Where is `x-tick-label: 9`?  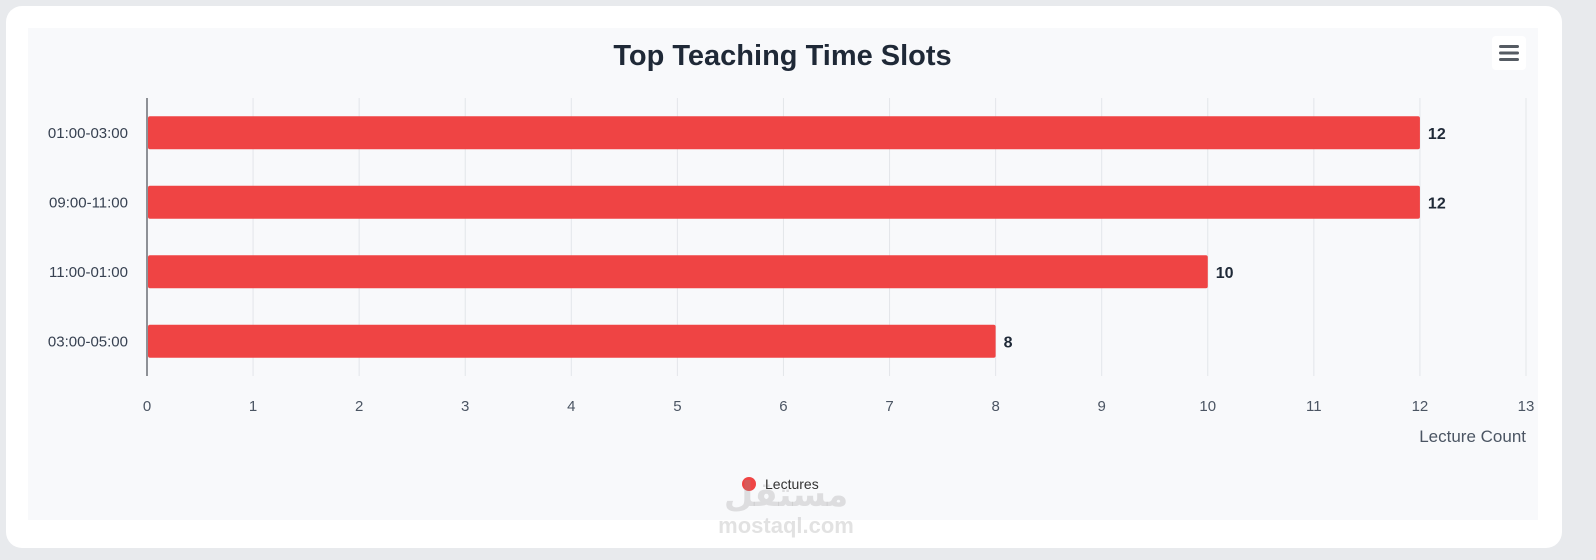
x-tick-label: 9 is located at coordinates (1102, 406).